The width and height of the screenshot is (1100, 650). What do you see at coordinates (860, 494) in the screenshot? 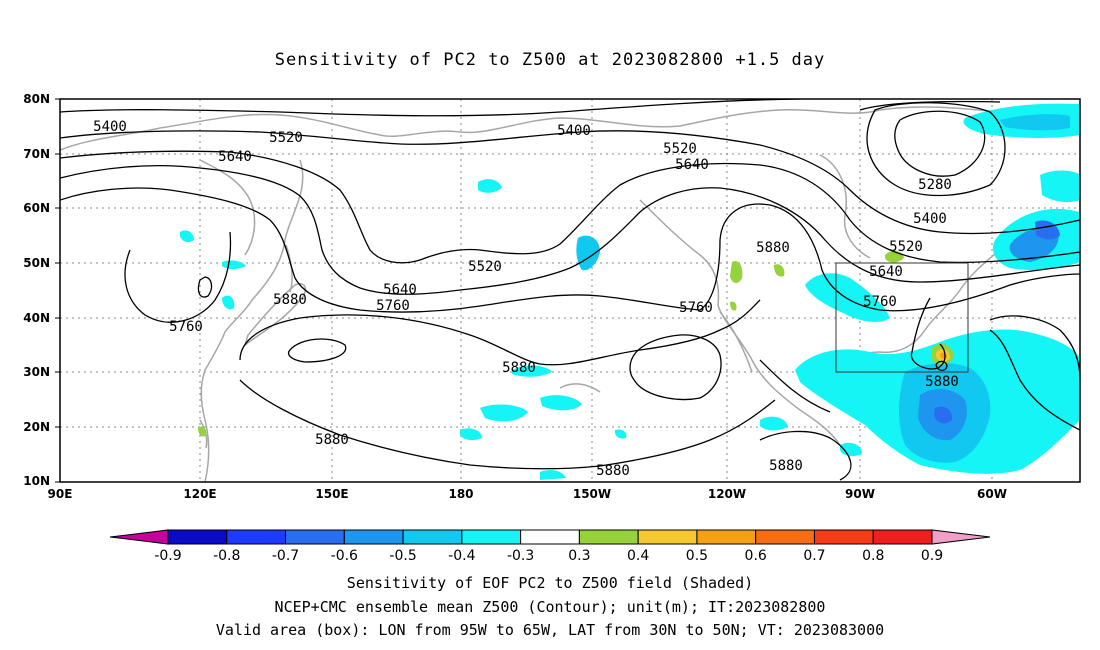
I see `lon-label-90w: 90W` at bounding box center [860, 494].